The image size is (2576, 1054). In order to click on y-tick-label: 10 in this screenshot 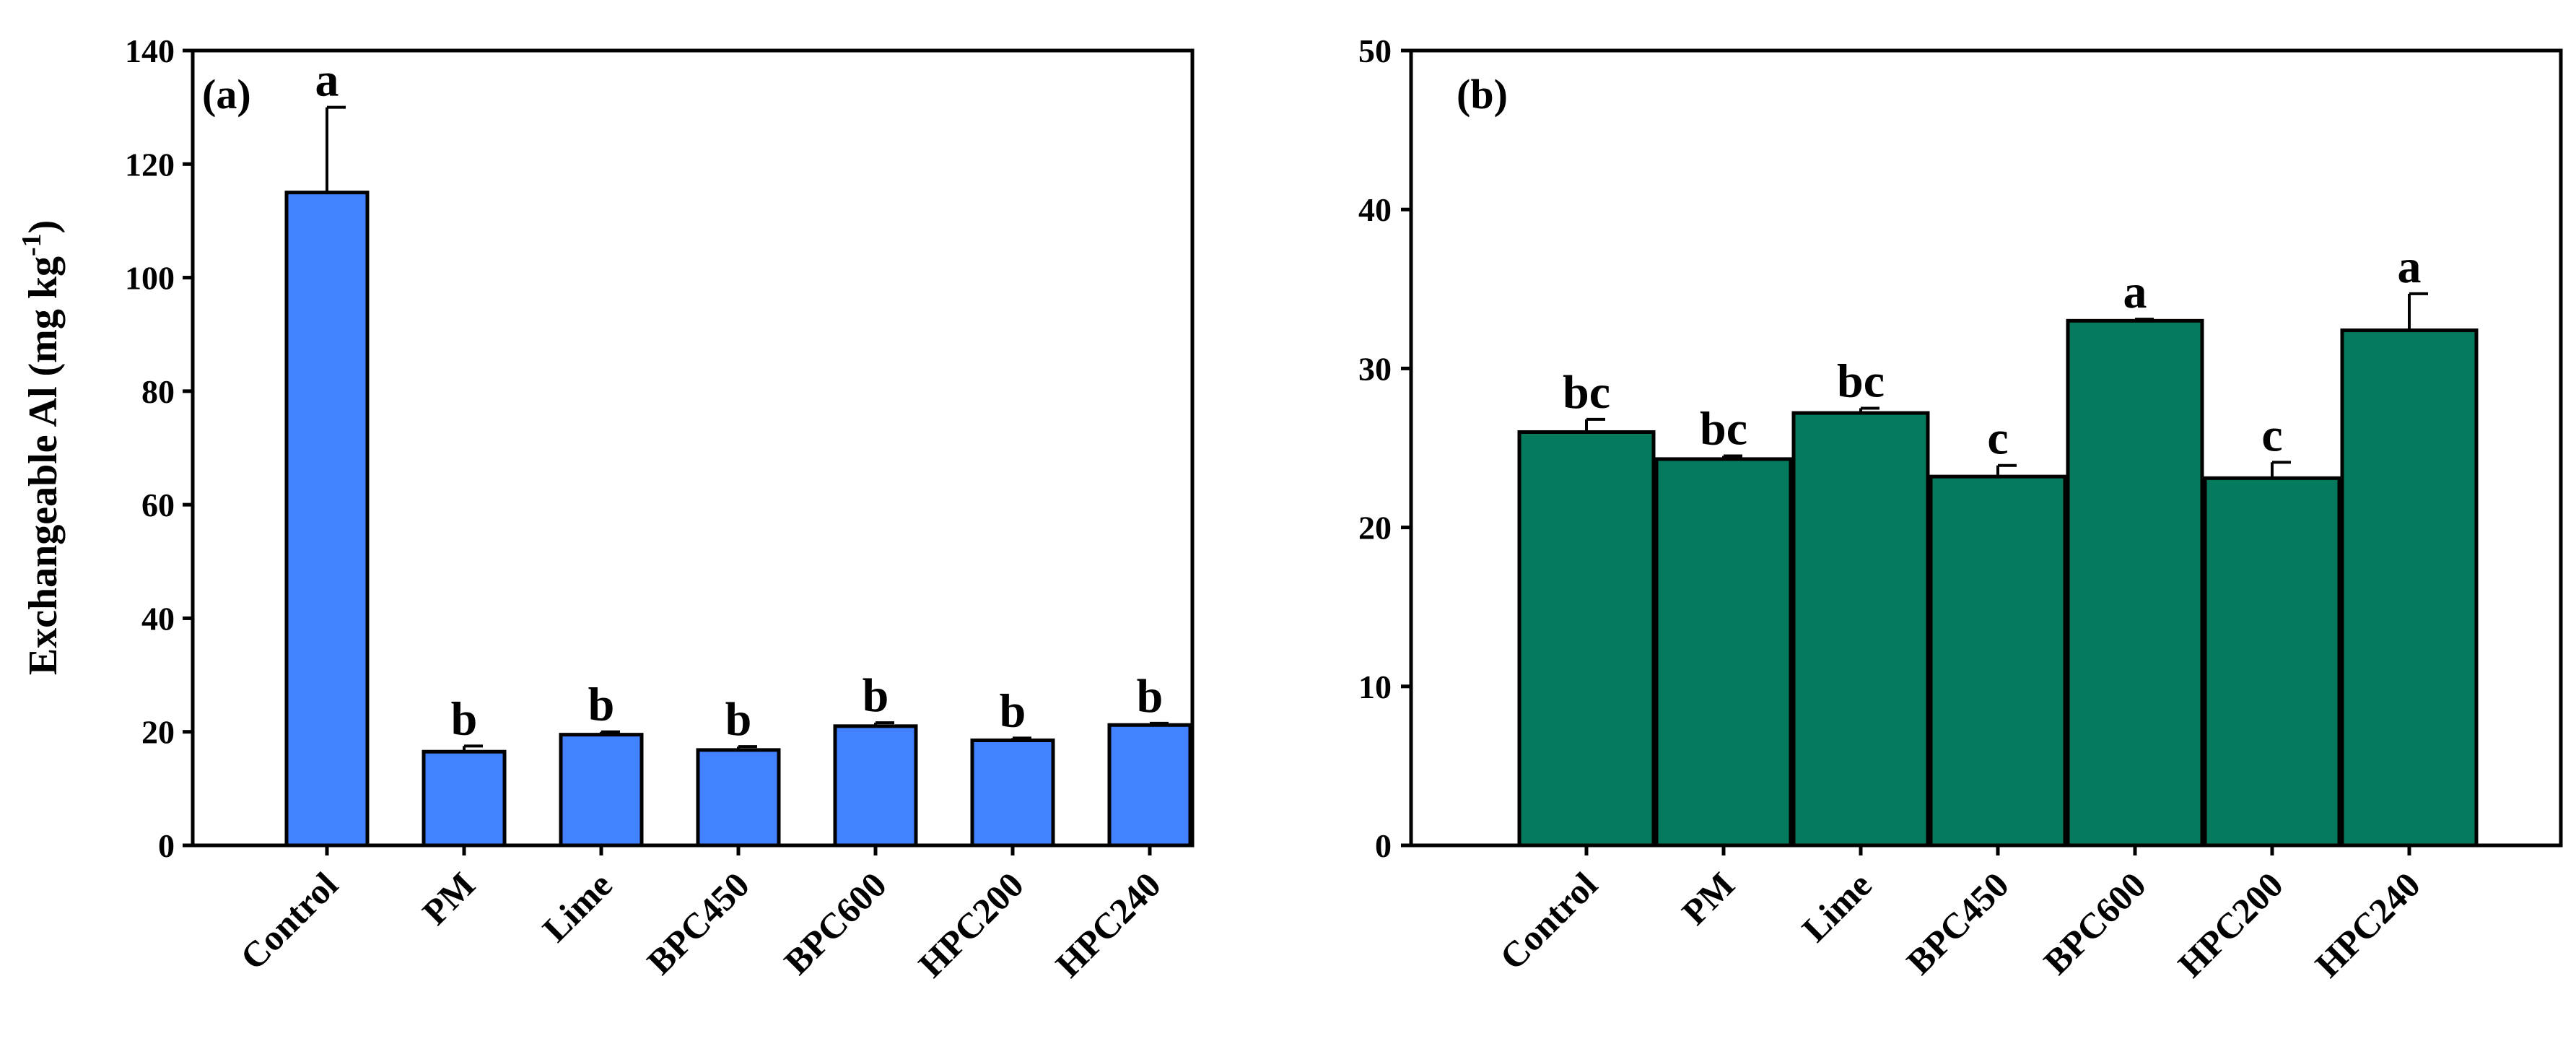, I will do `click(1375, 686)`.